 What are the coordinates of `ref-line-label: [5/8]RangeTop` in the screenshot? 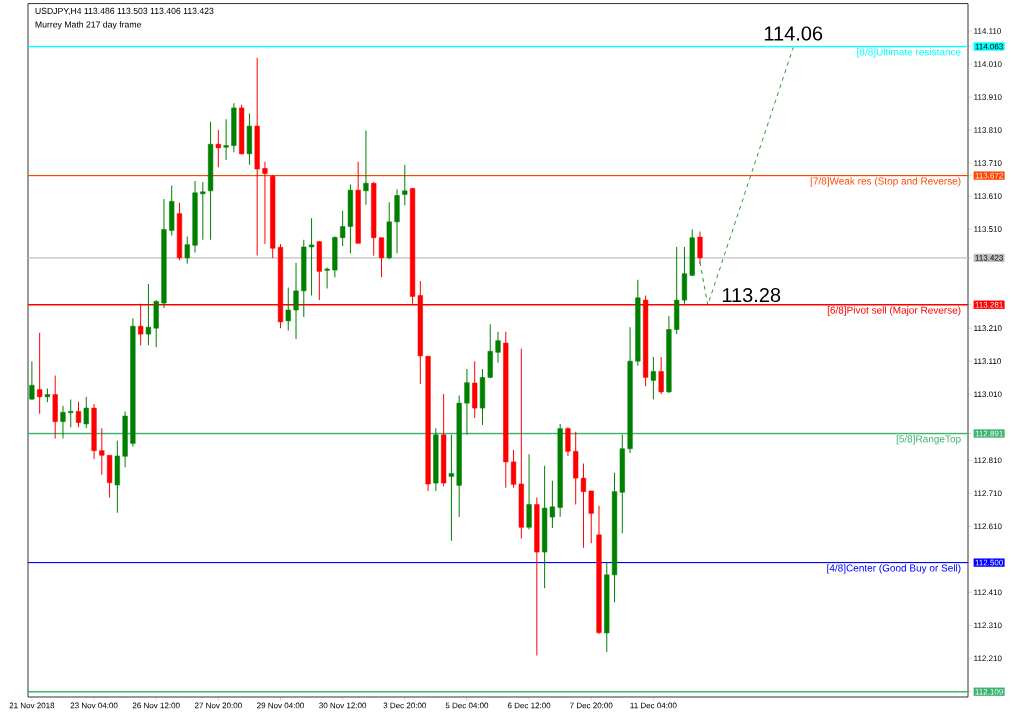 It's located at (928, 440).